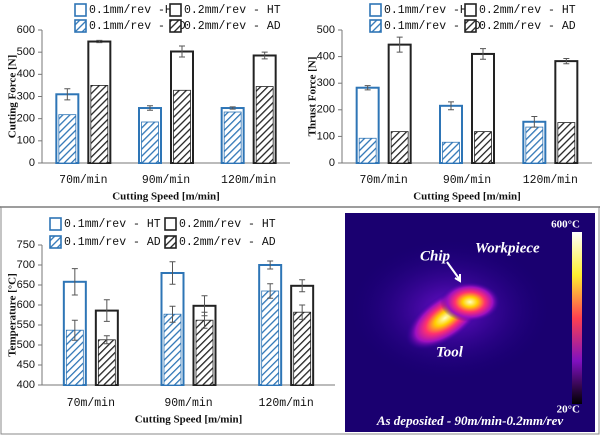  Describe the element at coordinates (26, 245) in the screenshot. I see `y-tick-label: 750` at that location.